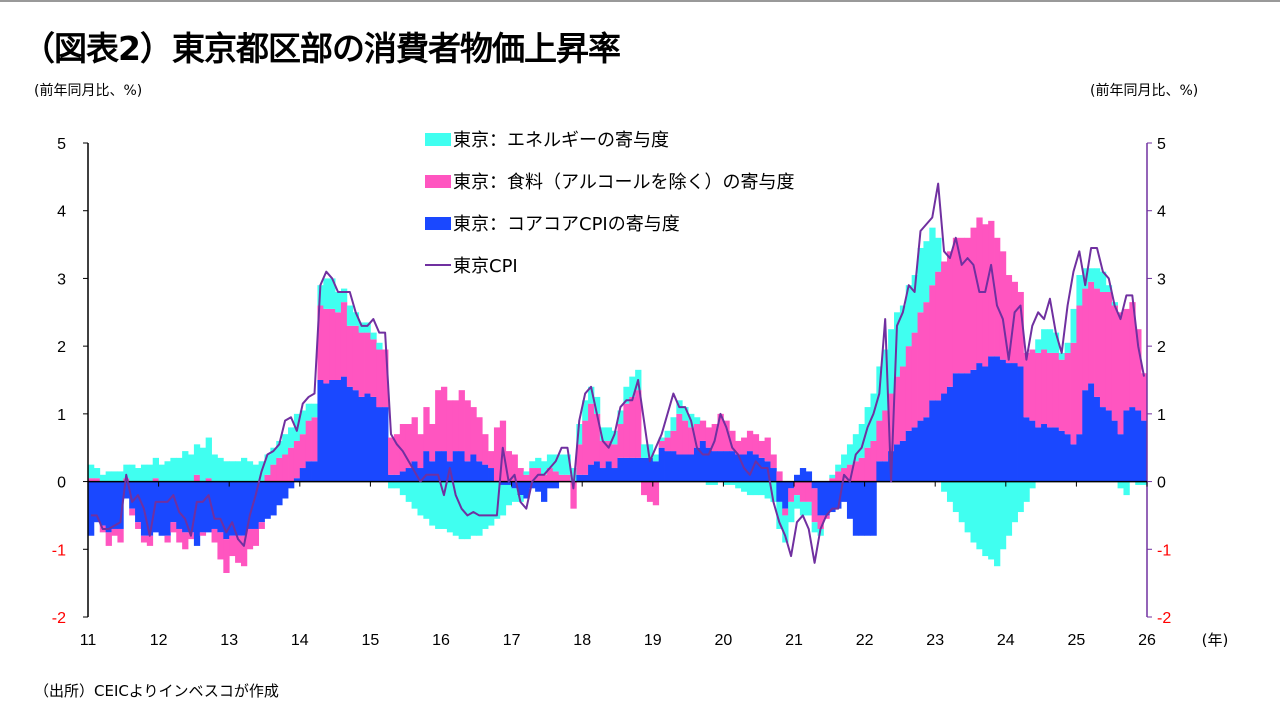 Image resolution: width=1280 pixels, height=720 pixels. I want to click on right-y-tick-label: -2, so click(1164, 618).